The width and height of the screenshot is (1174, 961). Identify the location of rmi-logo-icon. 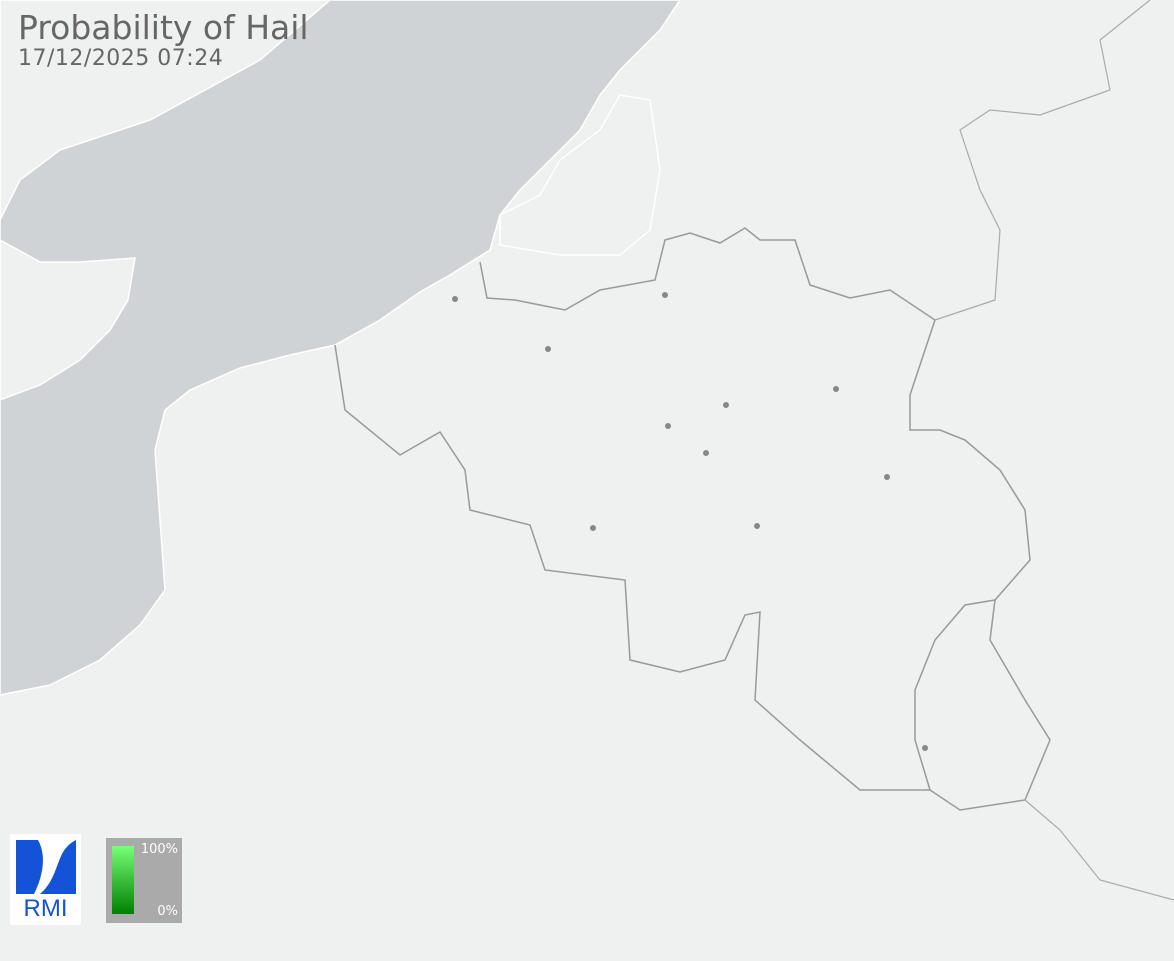
(46, 867).